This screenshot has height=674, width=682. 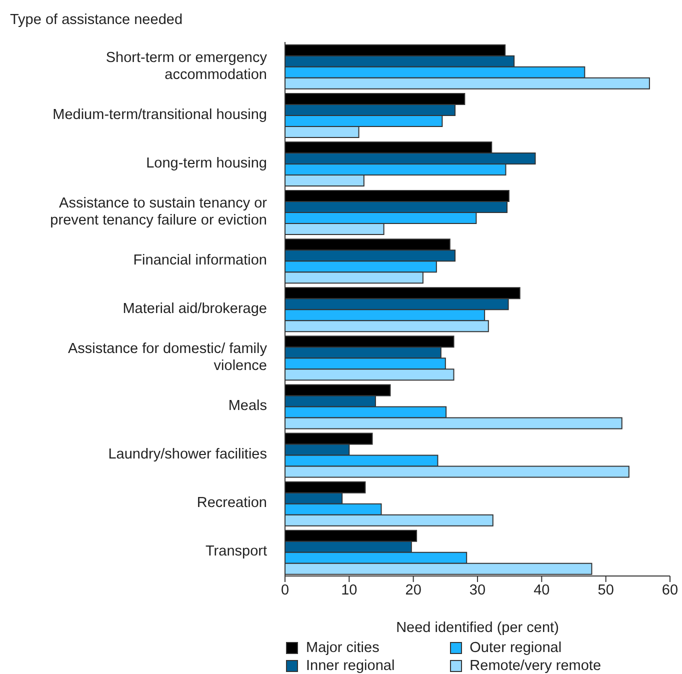 I want to click on y-tick-label: Assistance to sustain tenancy or prevent tenancy failure or eviction, so click(x=159, y=211).